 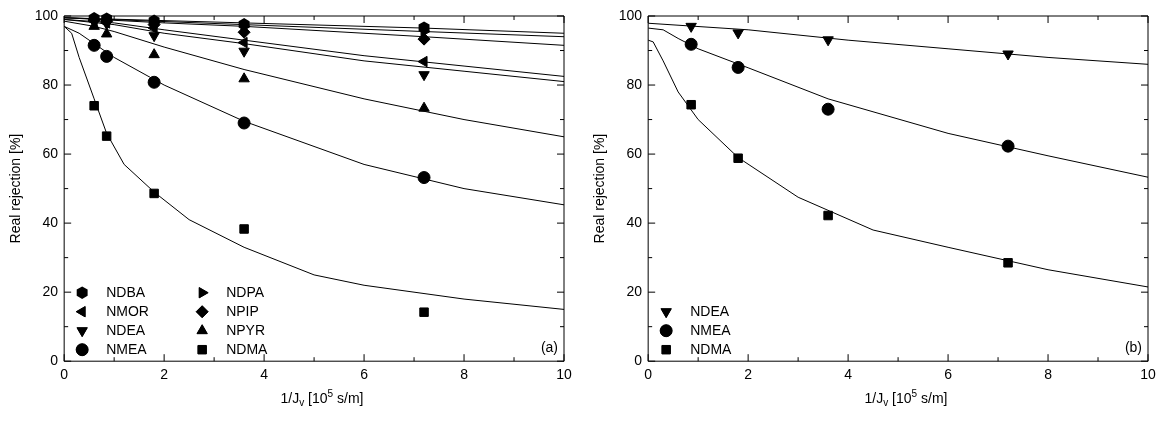 What do you see at coordinates (245, 291) in the screenshot?
I see `legend-label: NDPA` at bounding box center [245, 291].